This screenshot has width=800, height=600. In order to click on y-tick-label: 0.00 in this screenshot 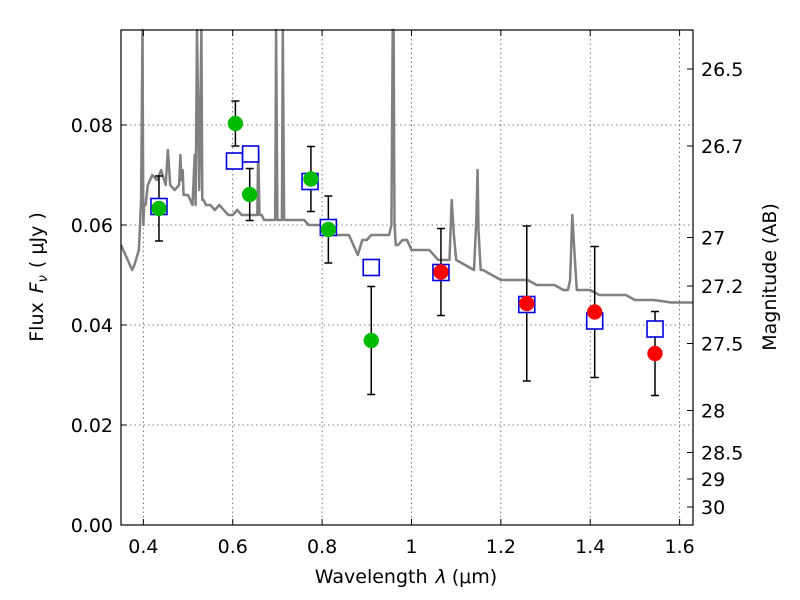, I will do `click(92, 526)`.